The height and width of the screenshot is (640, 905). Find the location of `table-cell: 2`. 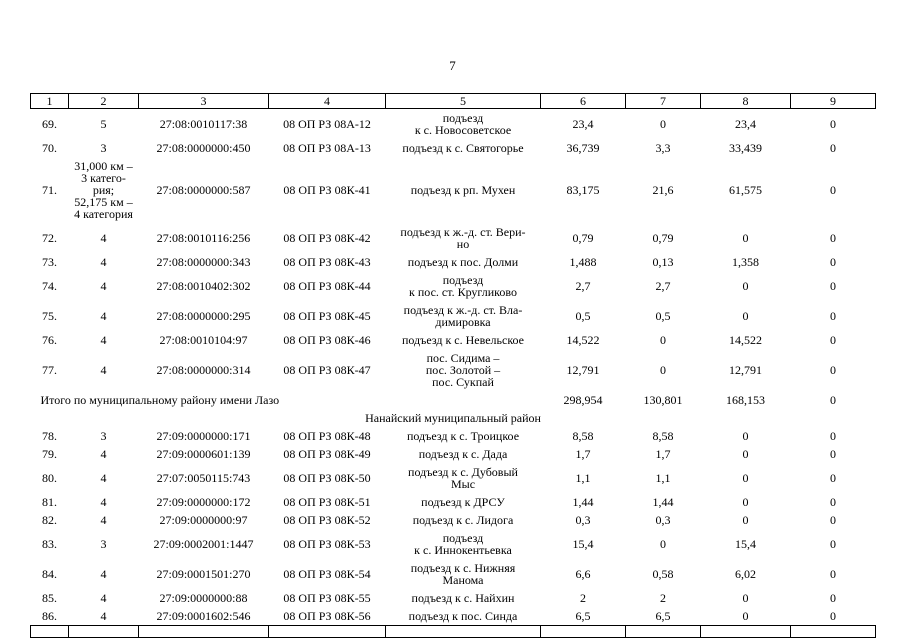

table-cell: 2 is located at coordinates (663, 598).